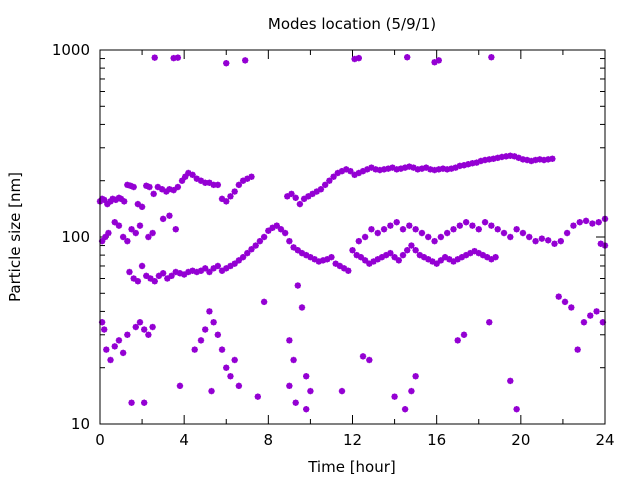 The width and height of the screenshot is (640, 480). What do you see at coordinates (71, 50) in the screenshot?
I see `y-tick-label: 1000` at bounding box center [71, 50].